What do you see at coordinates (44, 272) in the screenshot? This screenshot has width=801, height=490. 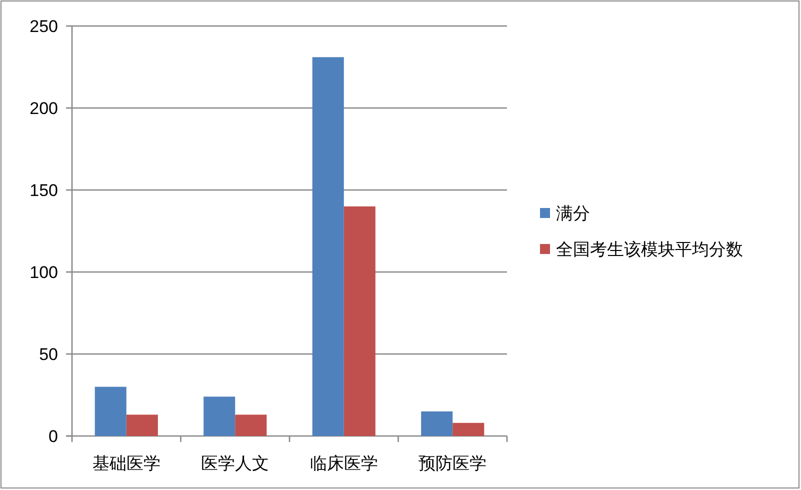 I see `y-tick-label: 100` at bounding box center [44, 272].